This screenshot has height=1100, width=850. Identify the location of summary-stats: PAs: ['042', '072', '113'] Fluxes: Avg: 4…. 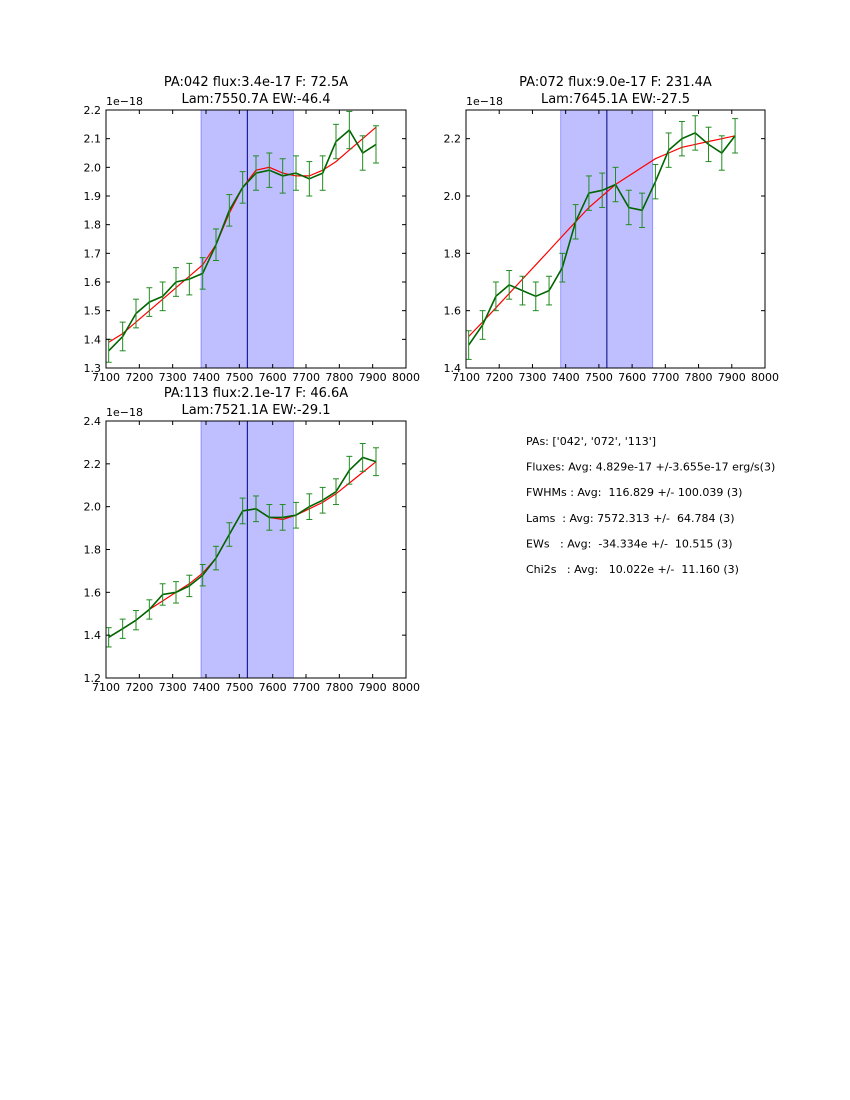
(650, 505).